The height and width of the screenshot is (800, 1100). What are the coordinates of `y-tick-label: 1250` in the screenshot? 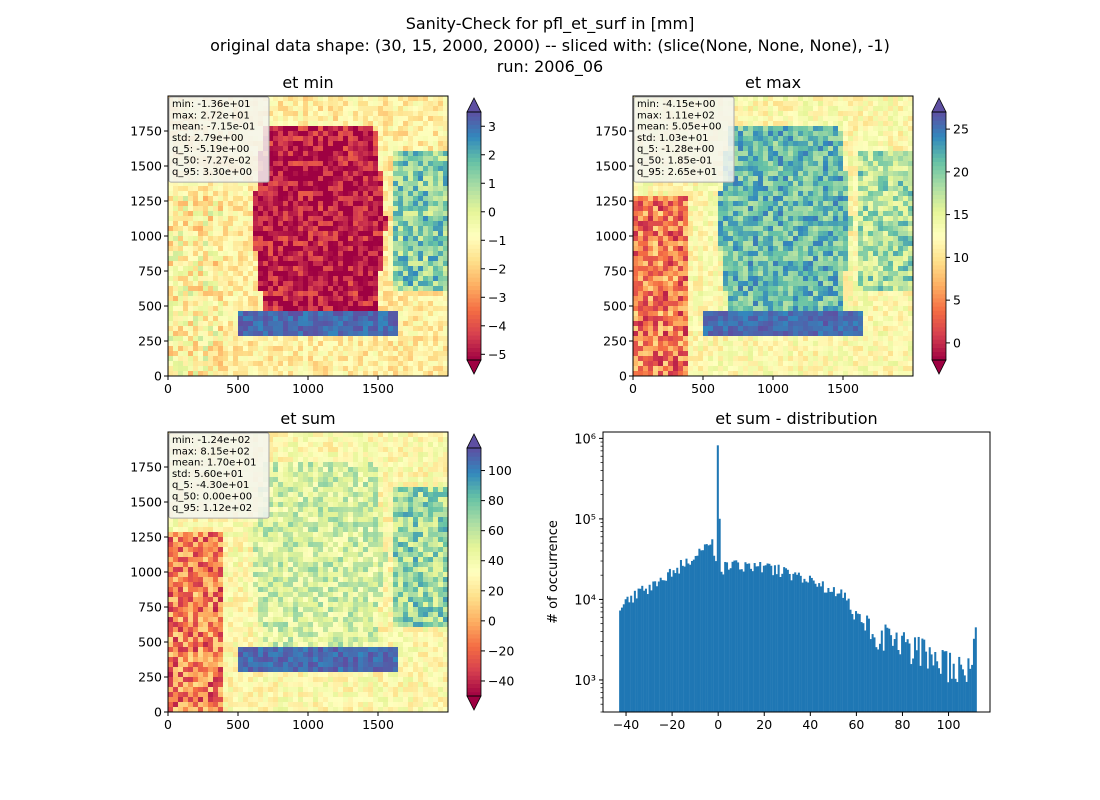 It's located at (146, 201).